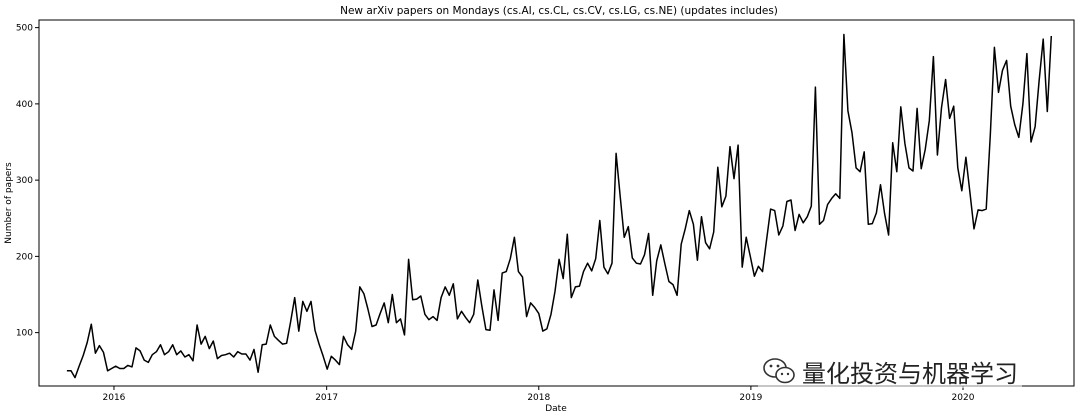  I want to click on y-tick-label: 500, so click(24, 29).